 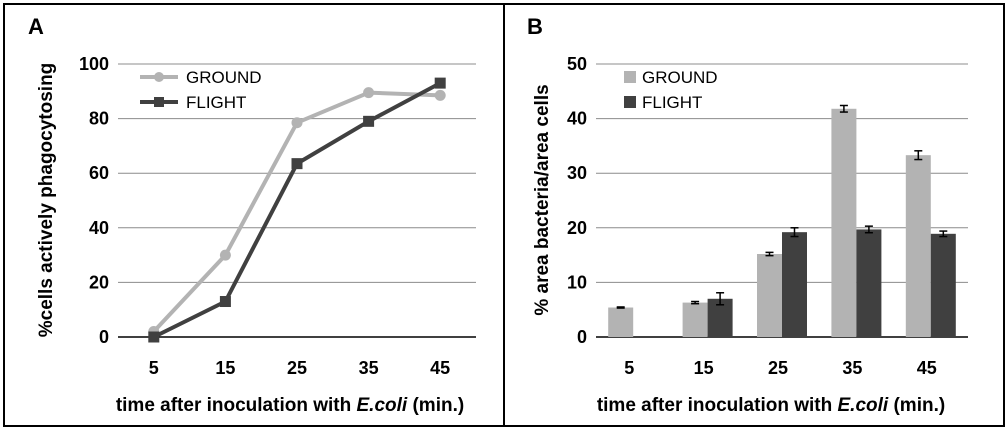 I want to click on y-tick-label: 30, so click(x=577, y=173).